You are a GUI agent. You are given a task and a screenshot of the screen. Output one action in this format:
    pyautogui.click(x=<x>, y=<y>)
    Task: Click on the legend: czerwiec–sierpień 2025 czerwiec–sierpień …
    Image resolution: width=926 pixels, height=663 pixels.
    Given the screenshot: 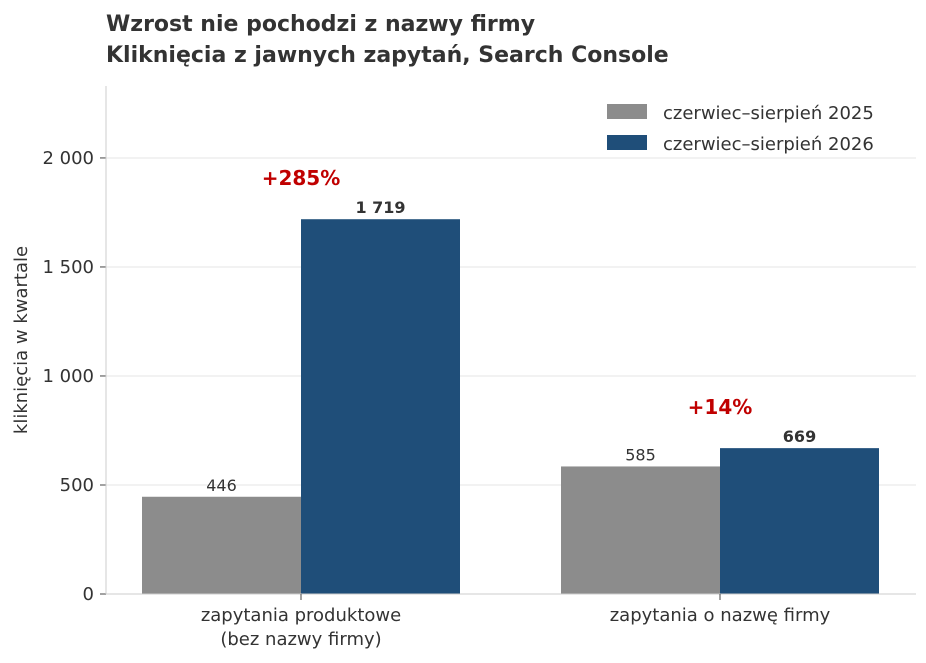 What is the action you would take?
    pyautogui.click(x=740, y=129)
    